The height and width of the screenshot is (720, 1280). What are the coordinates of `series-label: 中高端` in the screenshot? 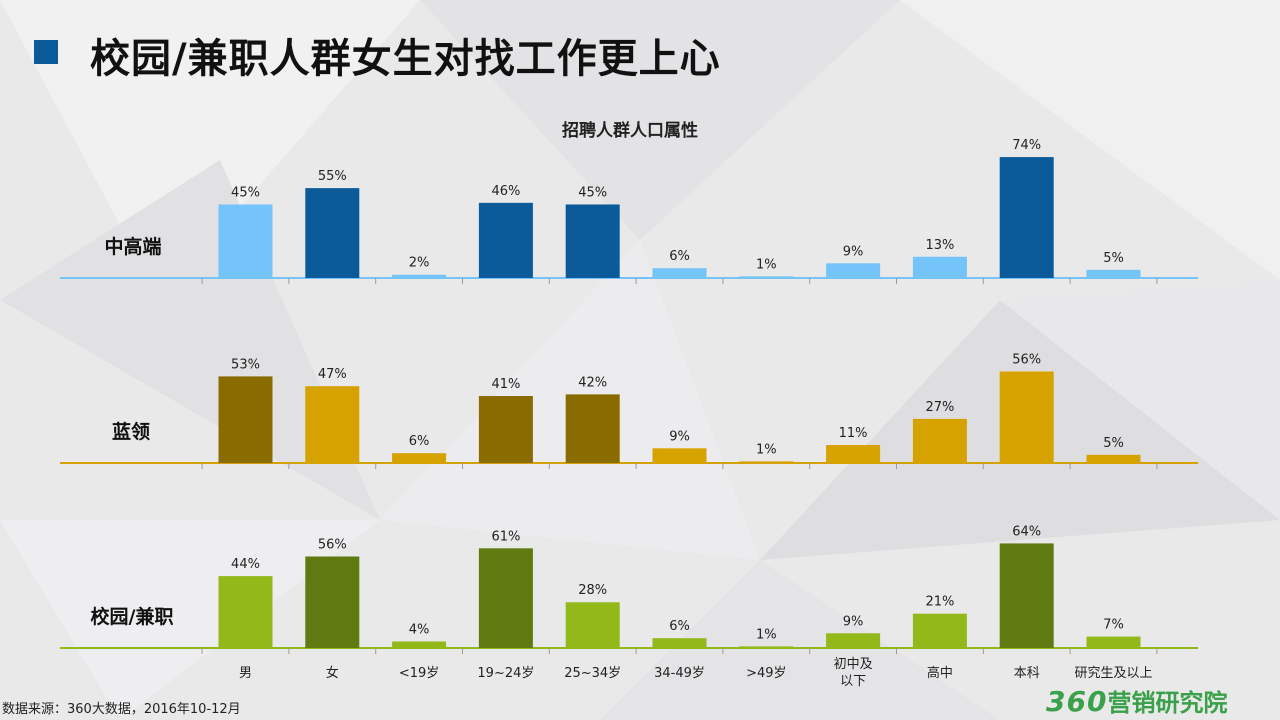 It's located at (132, 246).